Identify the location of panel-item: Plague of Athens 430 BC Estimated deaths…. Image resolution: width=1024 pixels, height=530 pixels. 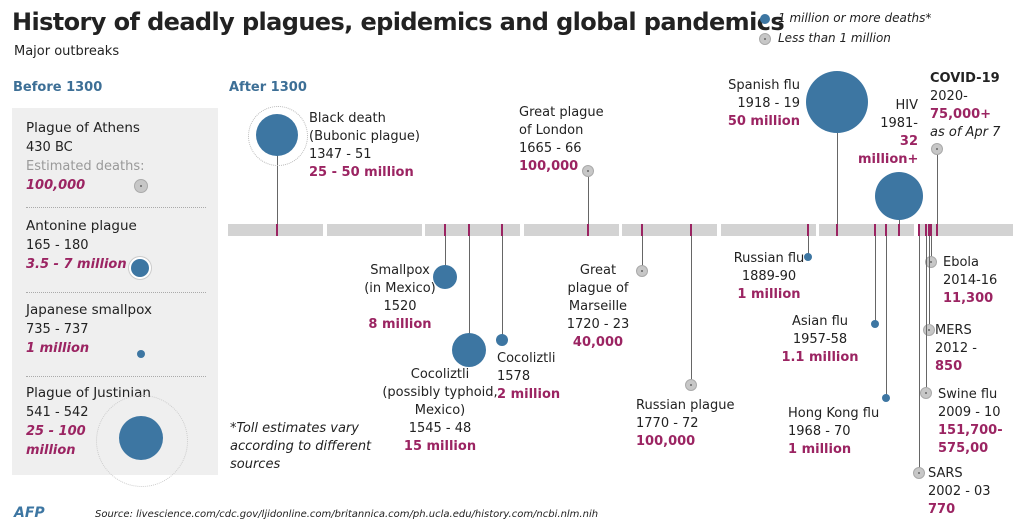
(85, 157).